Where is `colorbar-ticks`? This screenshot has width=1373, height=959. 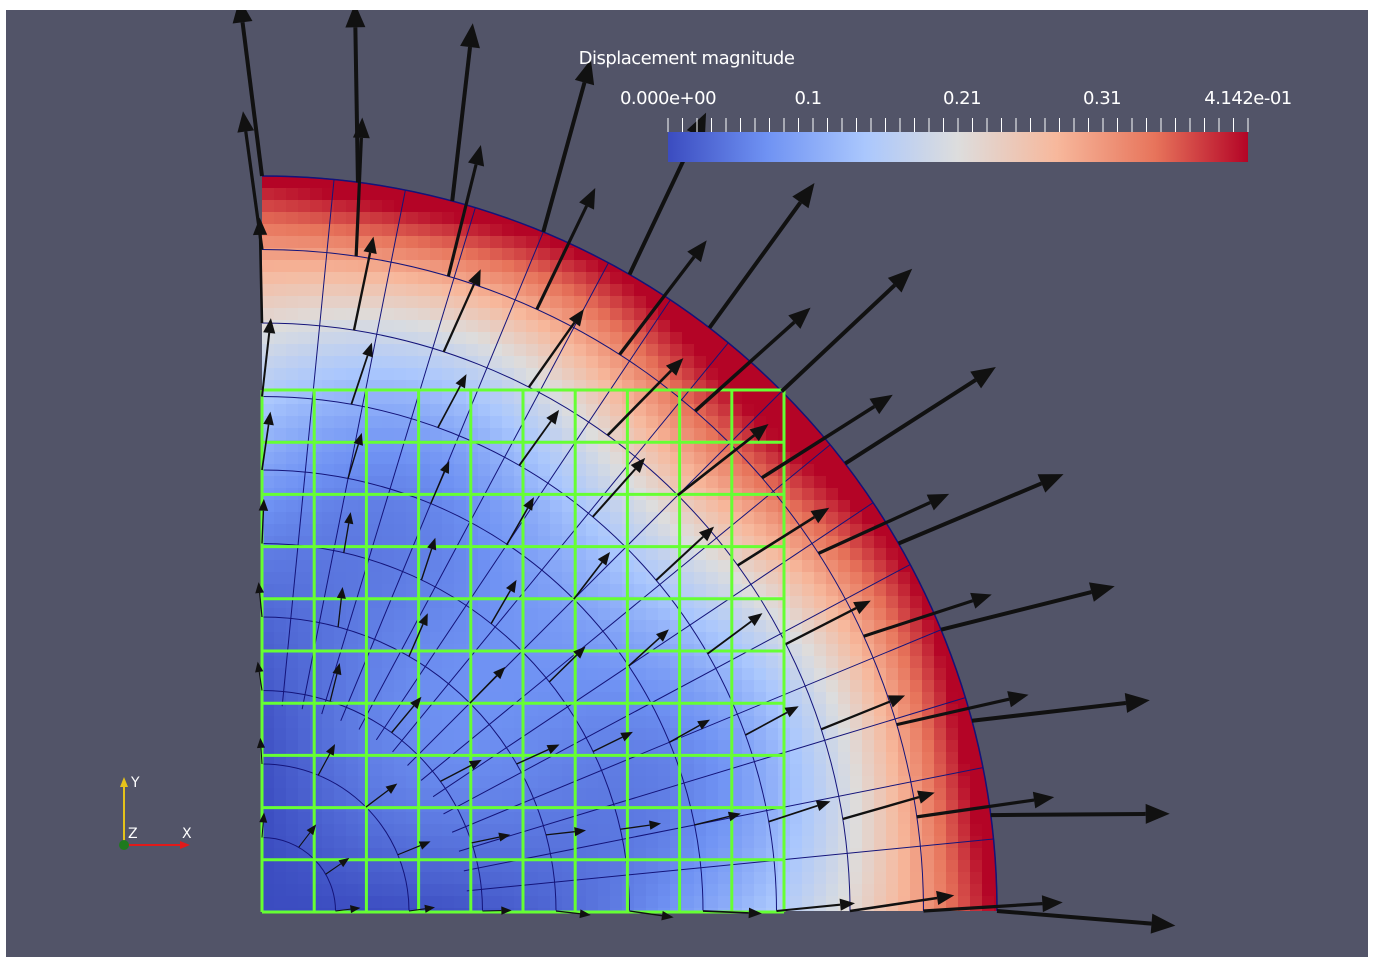 colorbar-ticks is located at coordinates (958, 125).